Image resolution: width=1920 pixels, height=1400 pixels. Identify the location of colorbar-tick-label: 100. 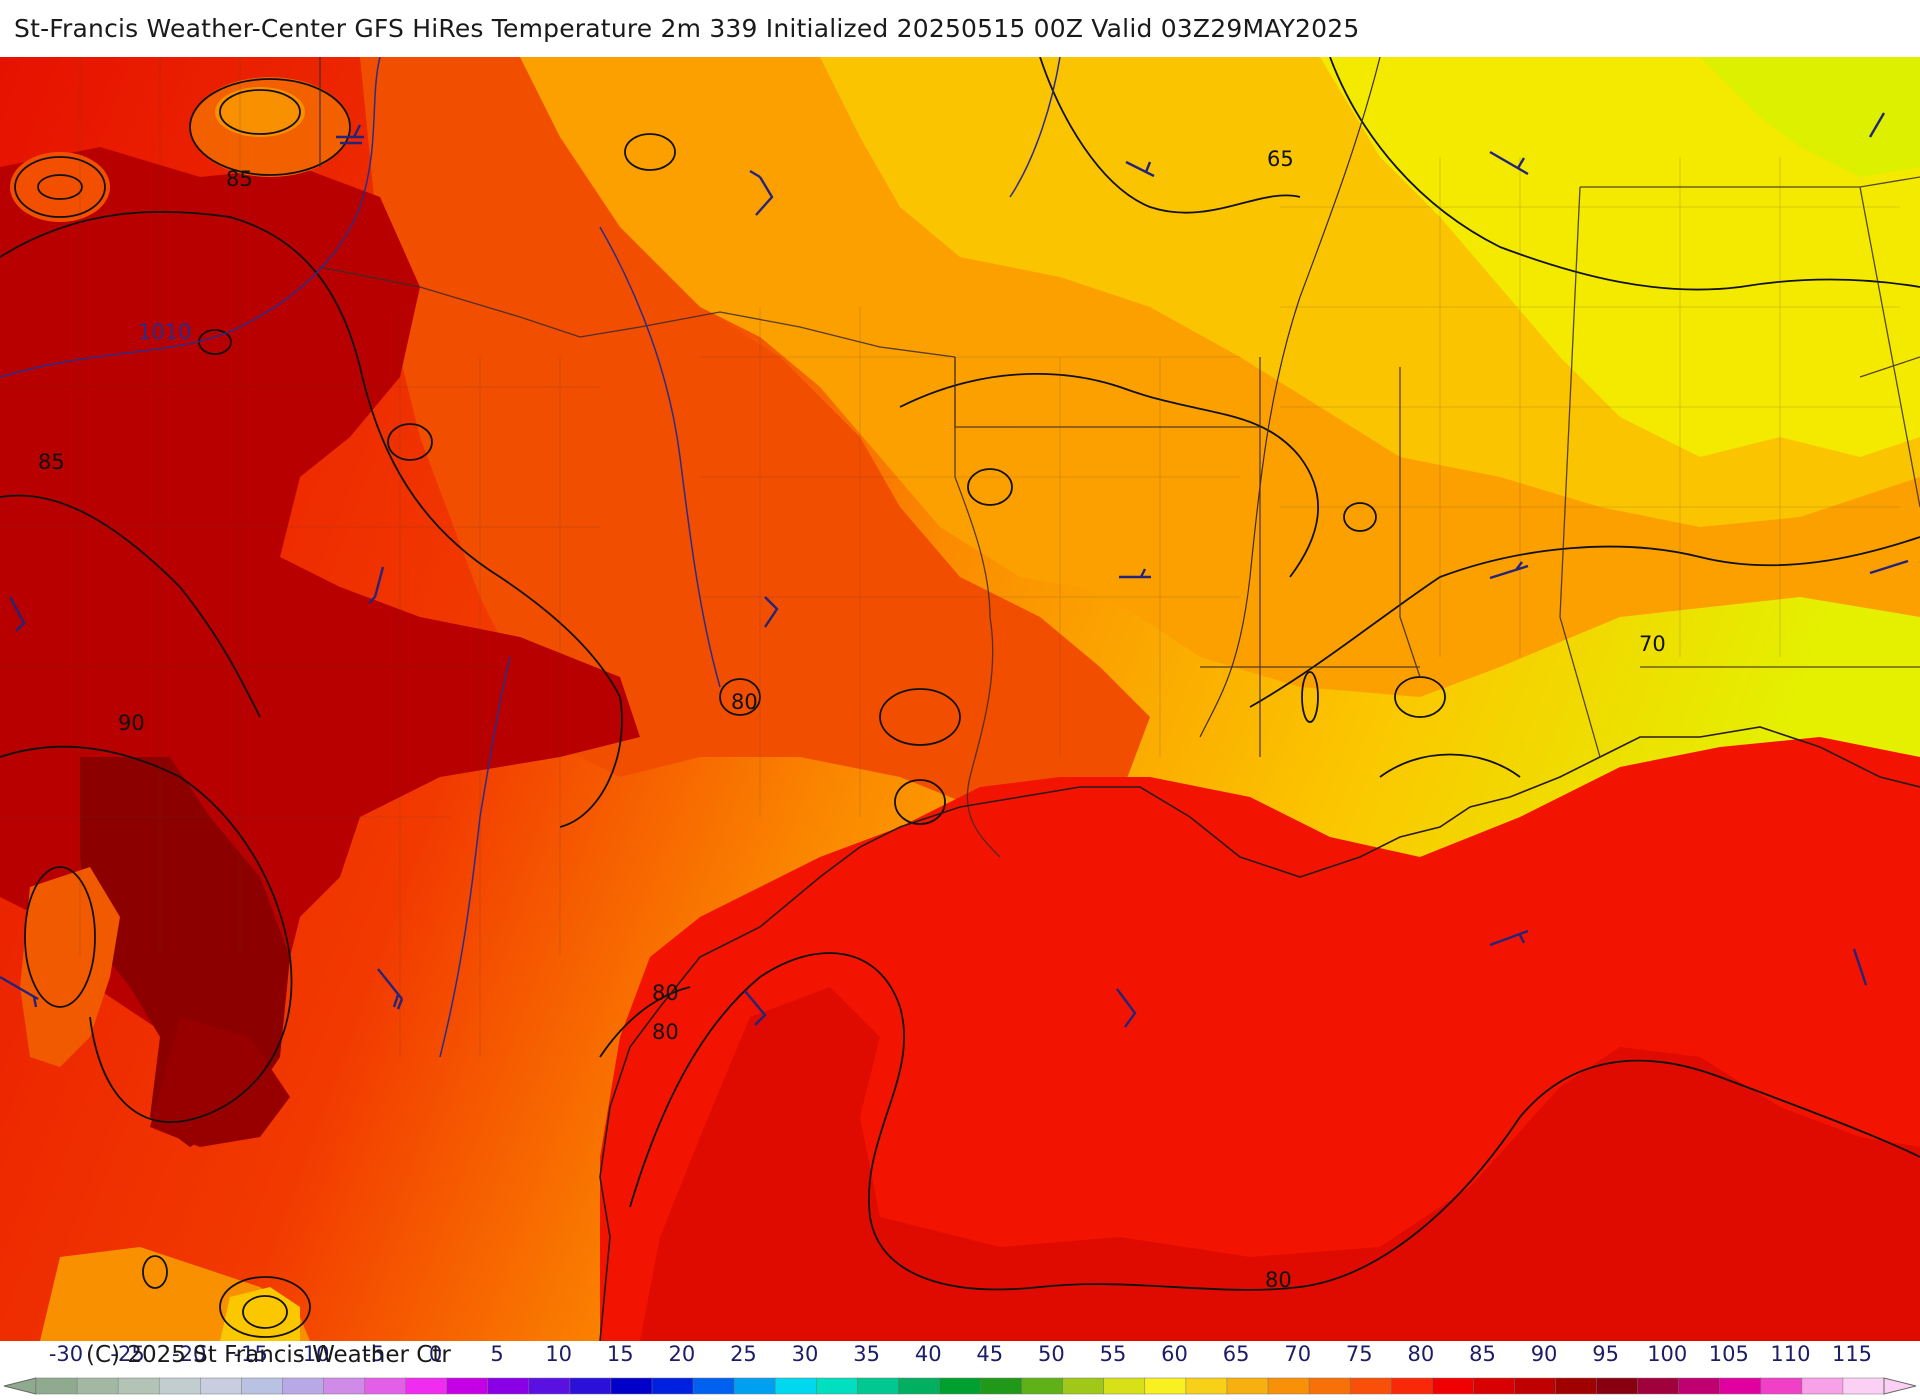
(1667, 1354).